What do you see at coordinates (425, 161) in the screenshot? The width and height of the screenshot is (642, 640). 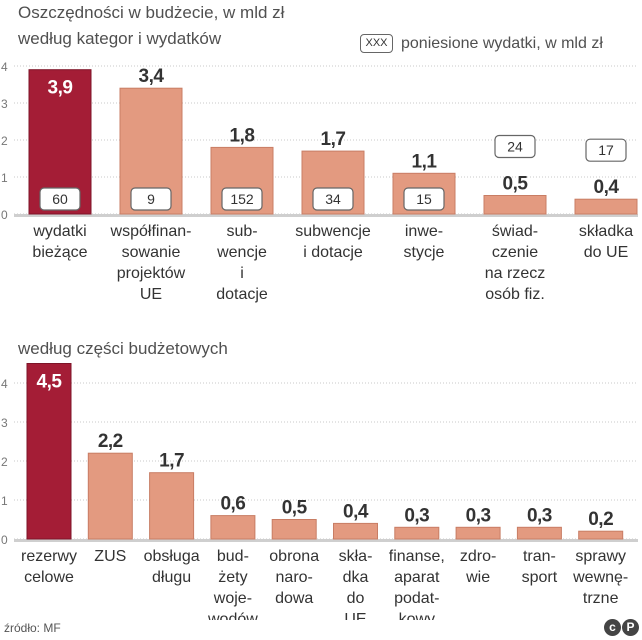 I see `value-label: 1,1` at bounding box center [425, 161].